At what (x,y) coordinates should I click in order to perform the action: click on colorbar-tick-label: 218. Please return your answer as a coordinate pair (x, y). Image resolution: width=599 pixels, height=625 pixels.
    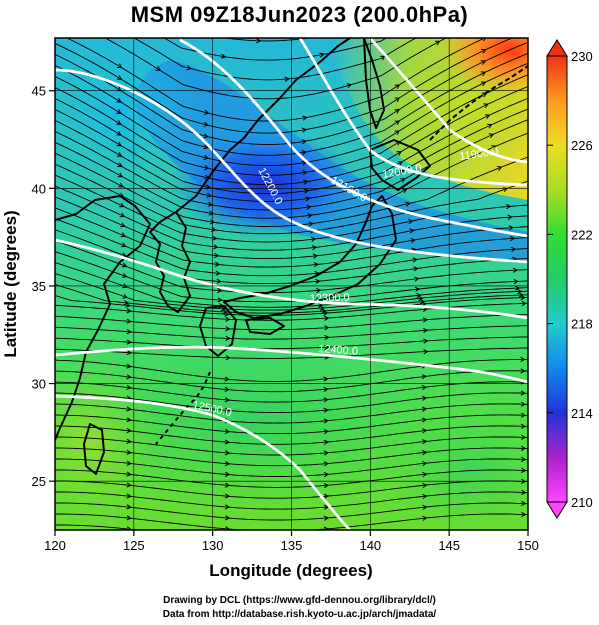
    Looking at the image, I should click on (582, 324).